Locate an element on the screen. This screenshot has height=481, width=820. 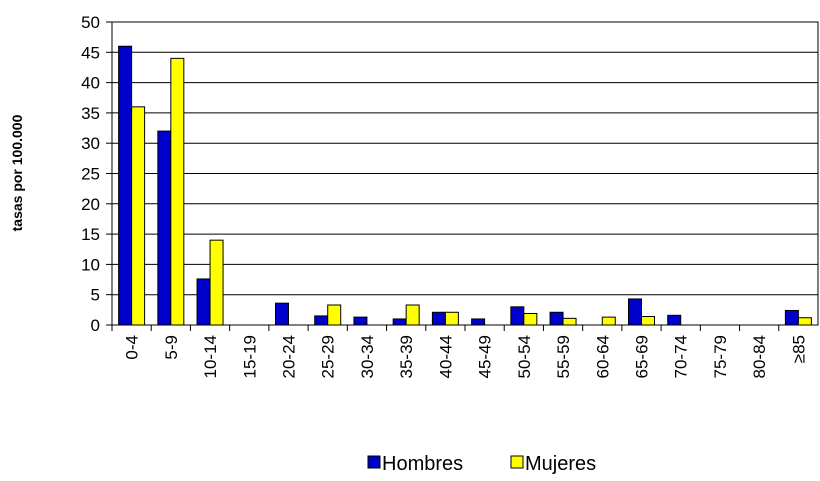
y-tick-label: 30 is located at coordinates (90, 143).